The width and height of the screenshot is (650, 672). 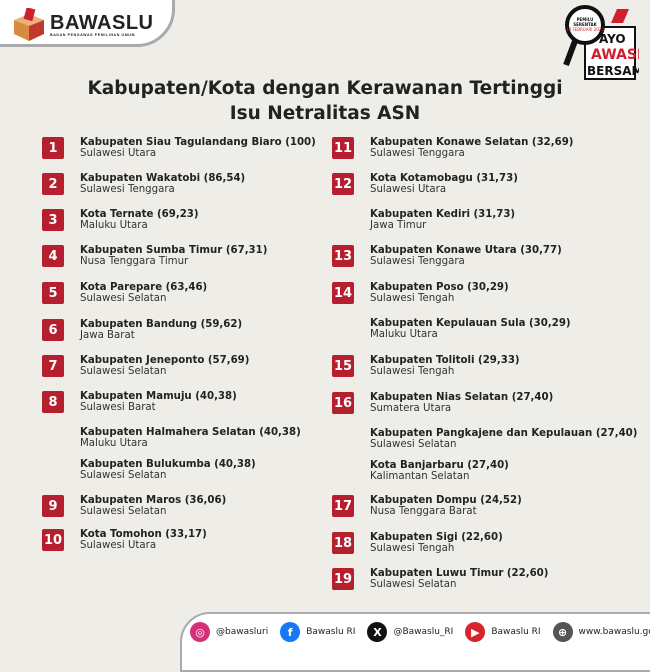 I want to click on regency-name: Kabupaten Konawe Utara (30,77), so click(x=466, y=250).